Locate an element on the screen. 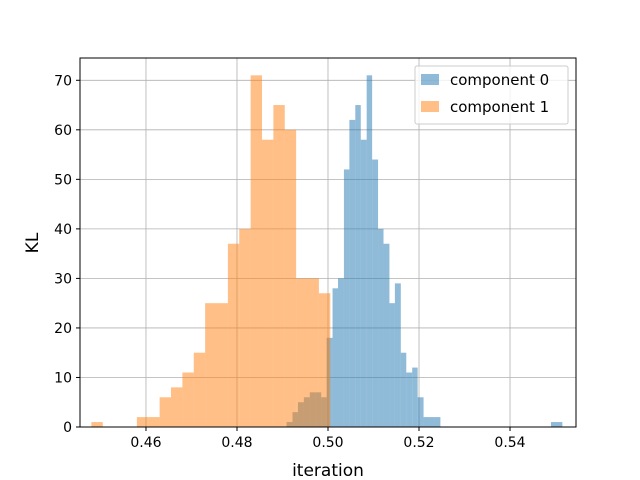  y-tick-label: 50 is located at coordinates (63, 180).